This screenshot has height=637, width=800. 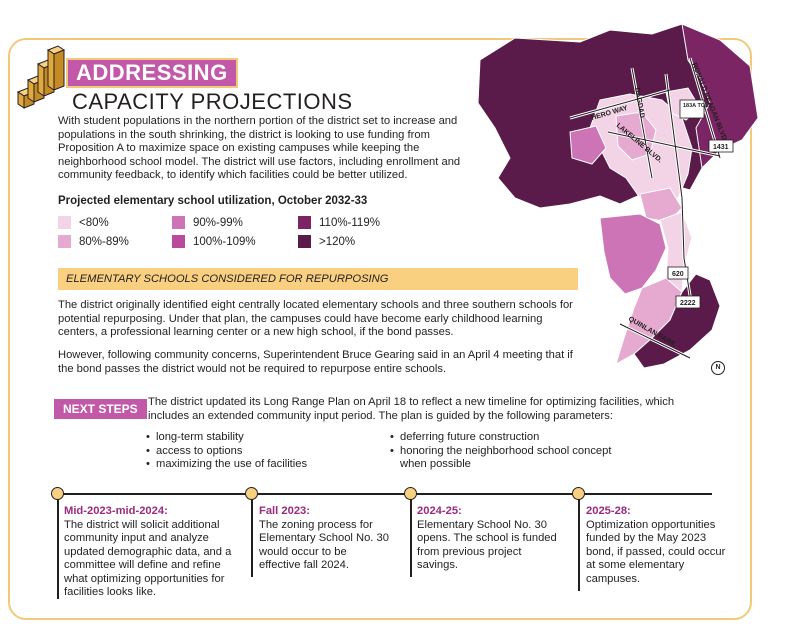 I want to click on timeline-label: 2025-28:, so click(x=608, y=511).